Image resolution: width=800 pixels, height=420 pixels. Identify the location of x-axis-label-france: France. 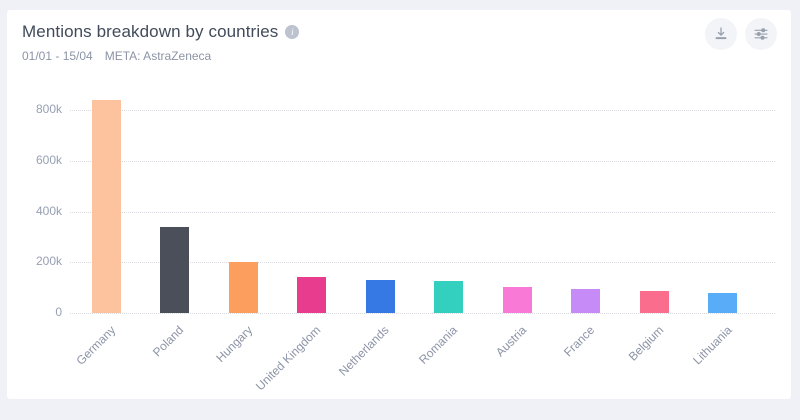
(579, 341).